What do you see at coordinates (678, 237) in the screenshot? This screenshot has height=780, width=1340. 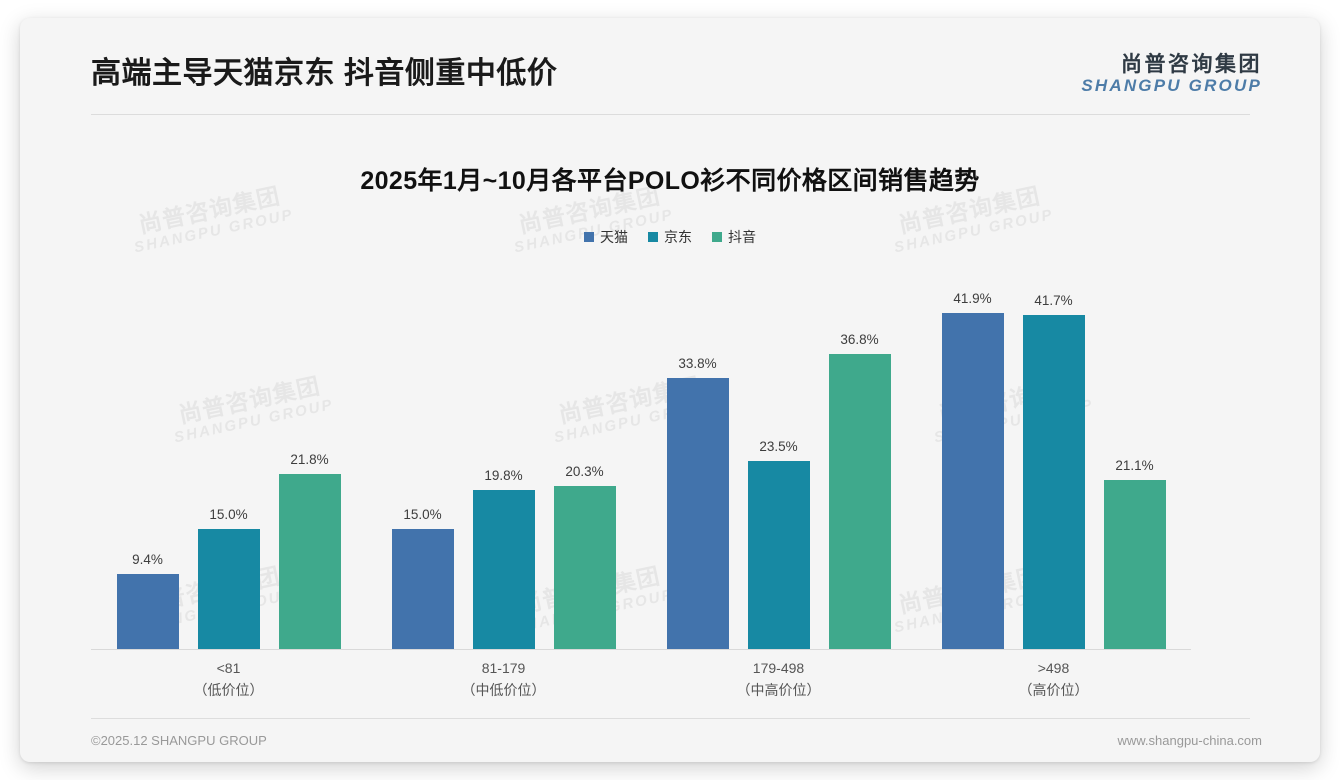 I see `legend-label: 京东` at bounding box center [678, 237].